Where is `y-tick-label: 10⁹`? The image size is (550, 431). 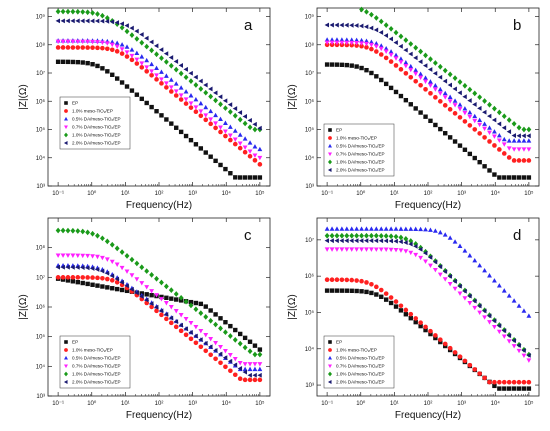
y-tick-label: 10⁹ is located at coordinates (310, 17).